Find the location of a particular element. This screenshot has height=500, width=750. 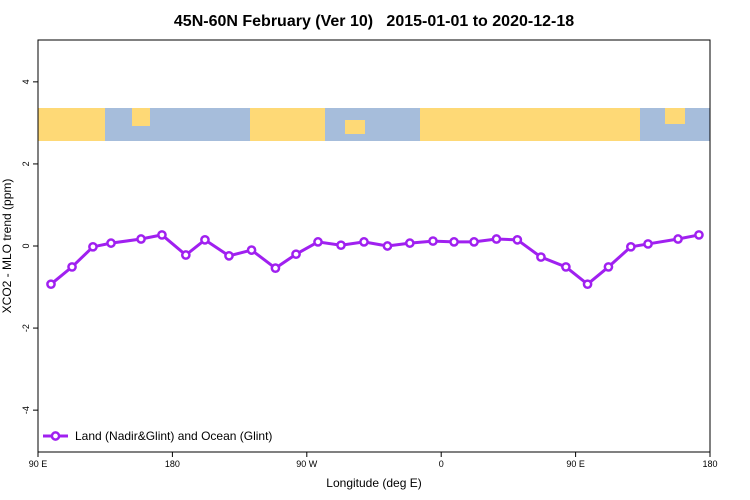

y-axis-label: XCO2 - MLO trend (ppm) is located at coordinates (7, 246).